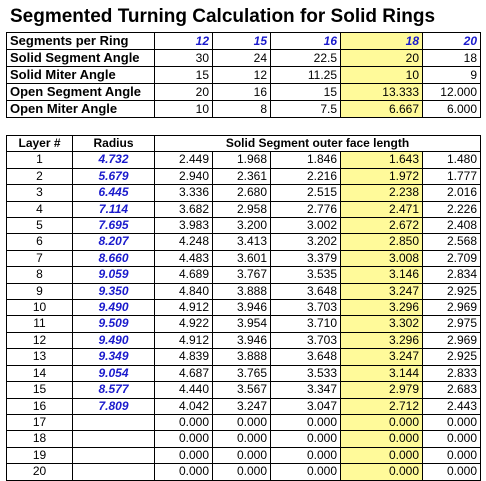  I want to click on layer-number-cell: 13, so click(39, 357).